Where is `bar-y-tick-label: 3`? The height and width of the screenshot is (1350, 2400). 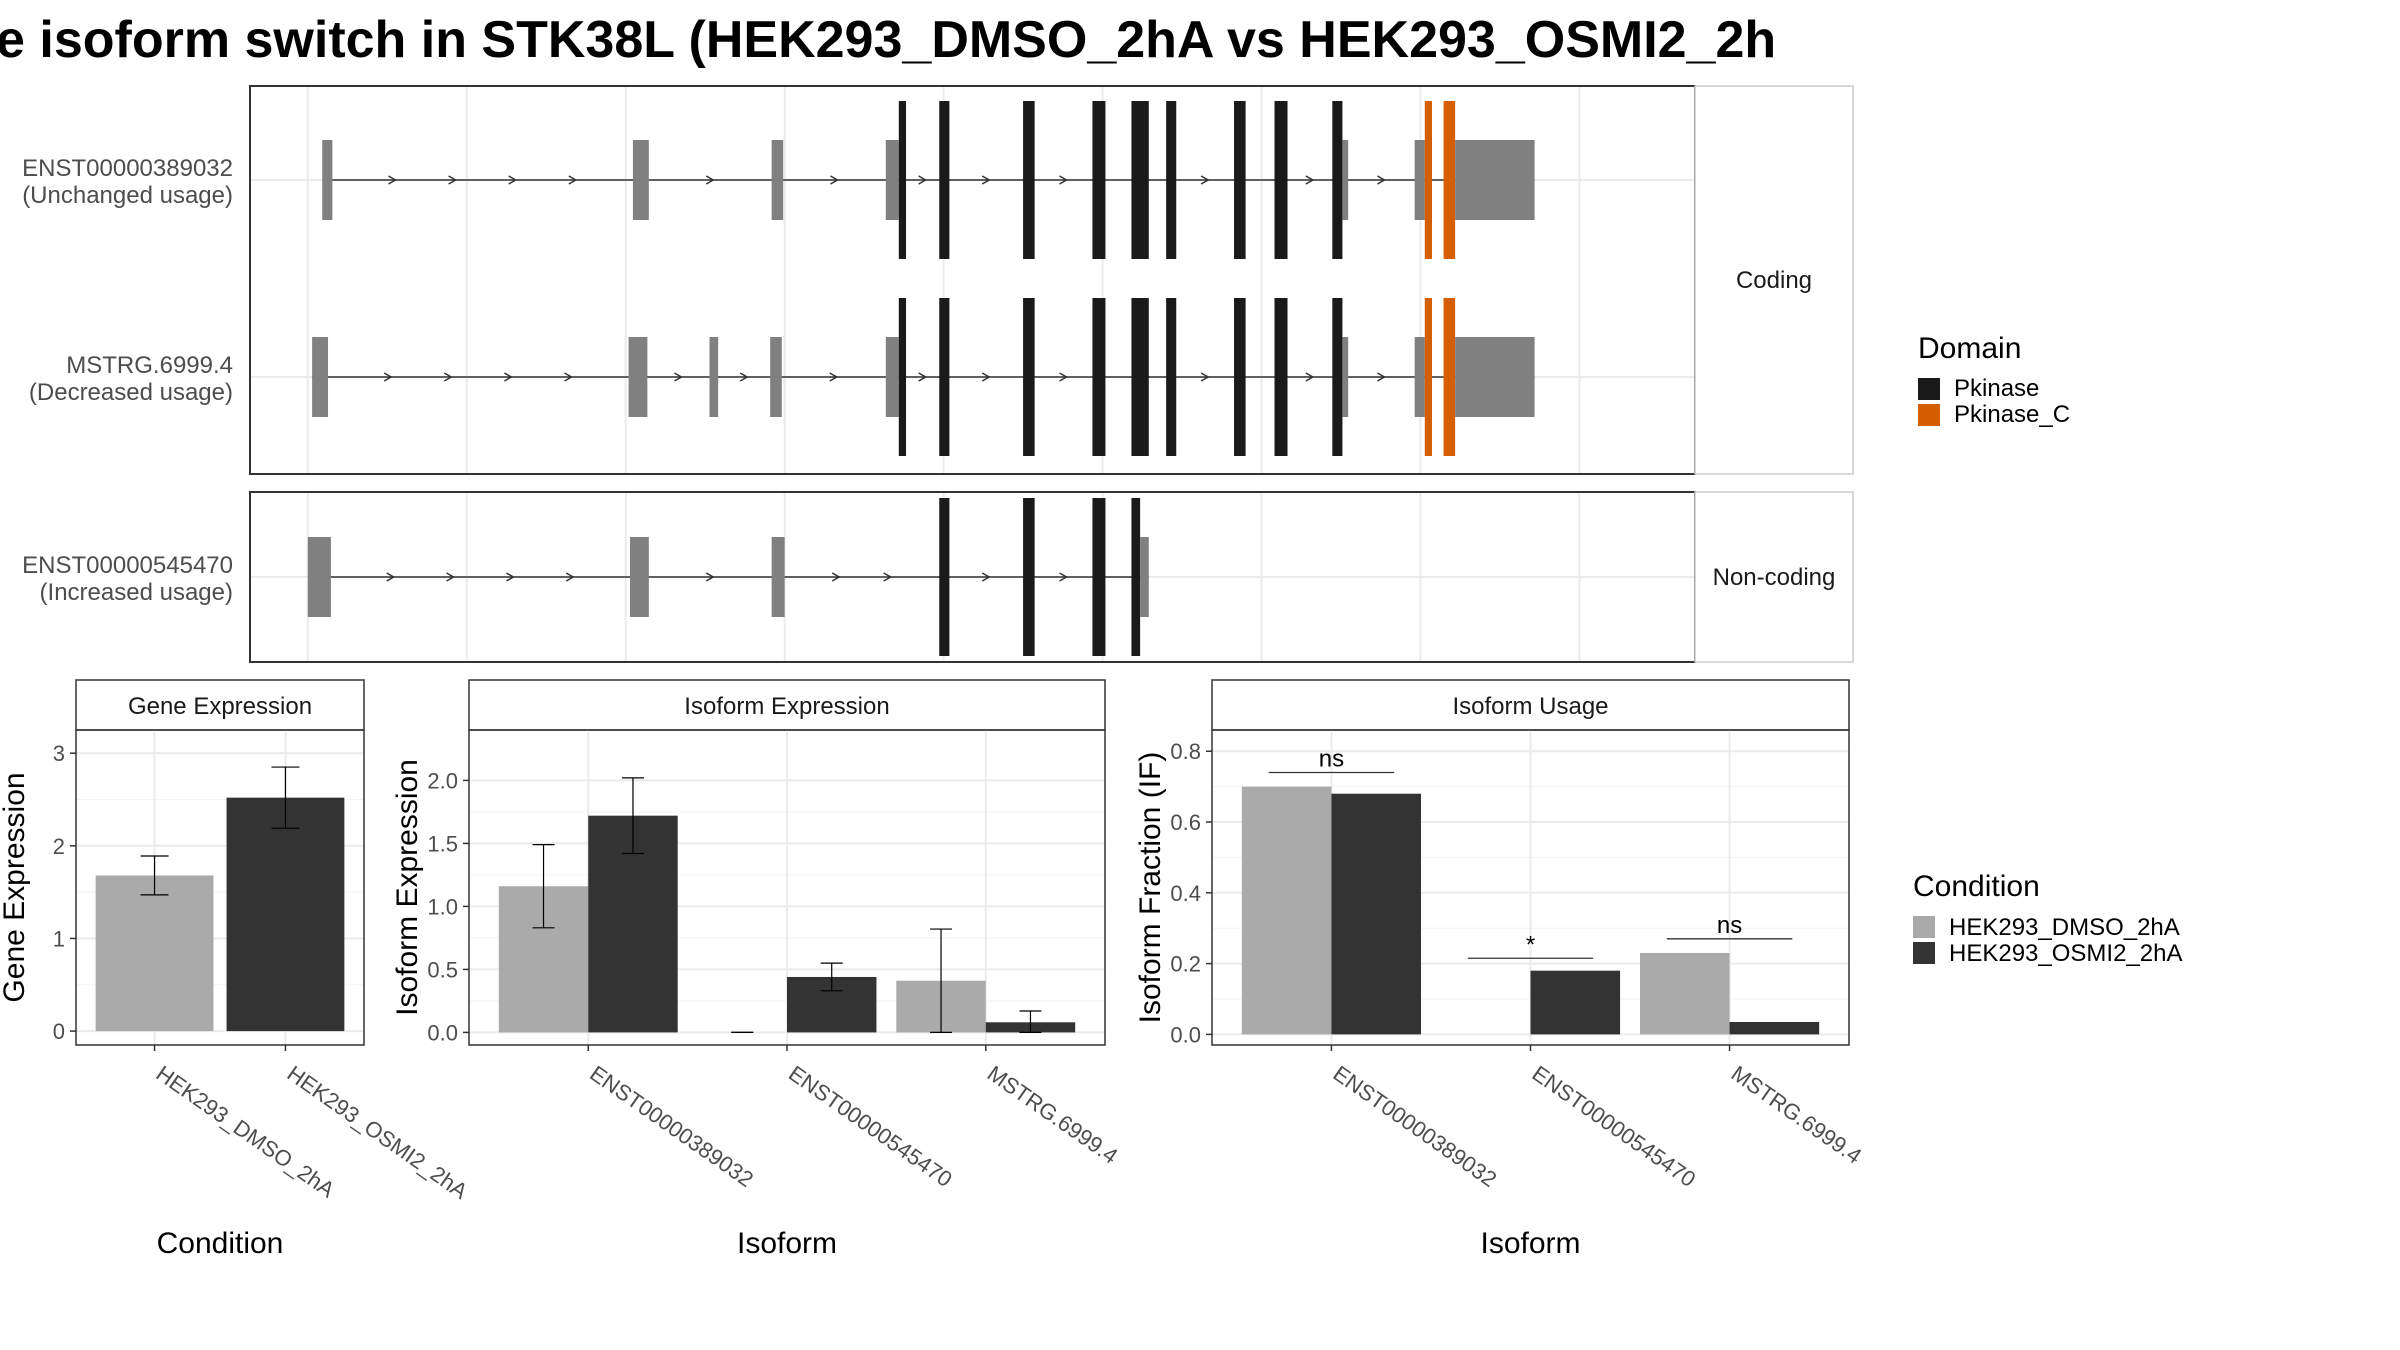
bar-y-tick-label: 3 is located at coordinates (59, 753).